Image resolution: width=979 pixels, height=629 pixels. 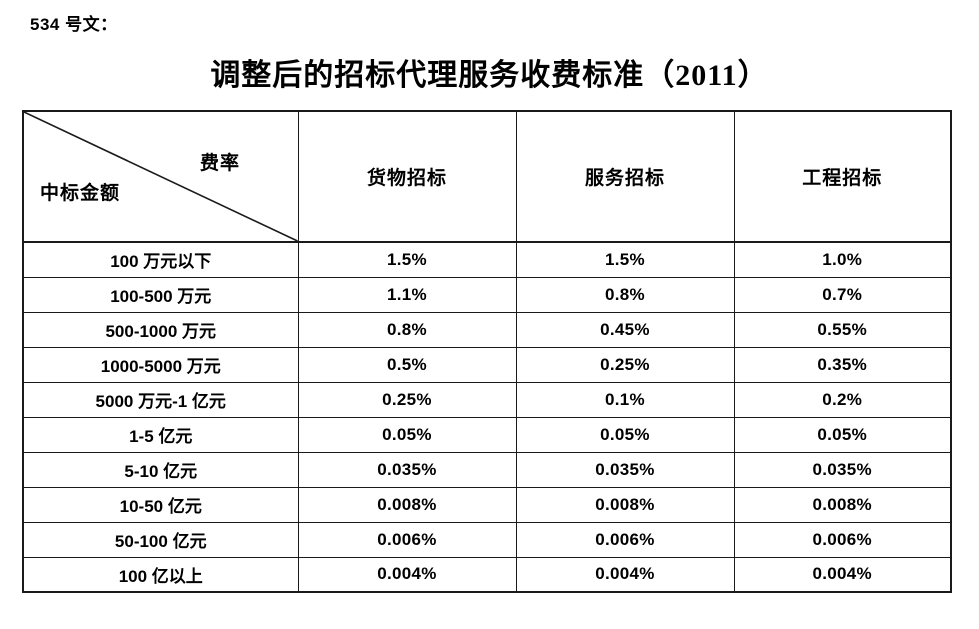 What do you see at coordinates (625, 329) in the screenshot?
I see `rate-value-cell: 0.45%` at bounding box center [625, 329].